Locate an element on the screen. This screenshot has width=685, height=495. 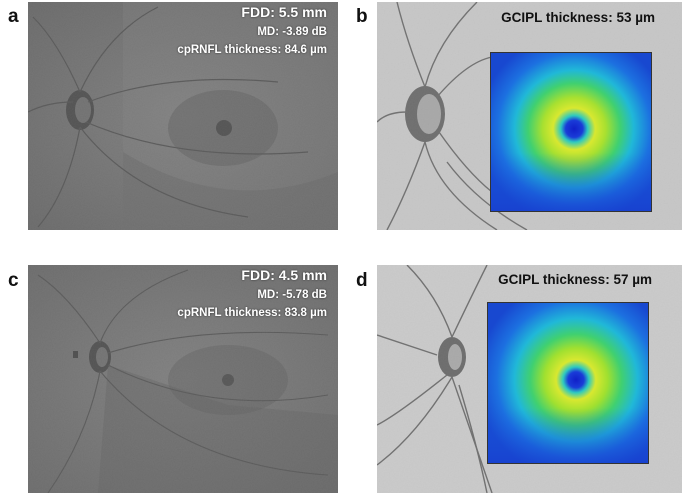
panel-letter-a: a is located at coordinates (13, 16).